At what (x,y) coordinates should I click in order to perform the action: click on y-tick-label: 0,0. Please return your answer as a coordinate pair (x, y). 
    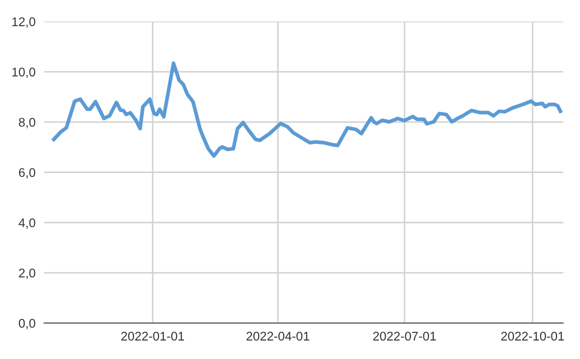
    Looking at the image, I should click on (27, 324).